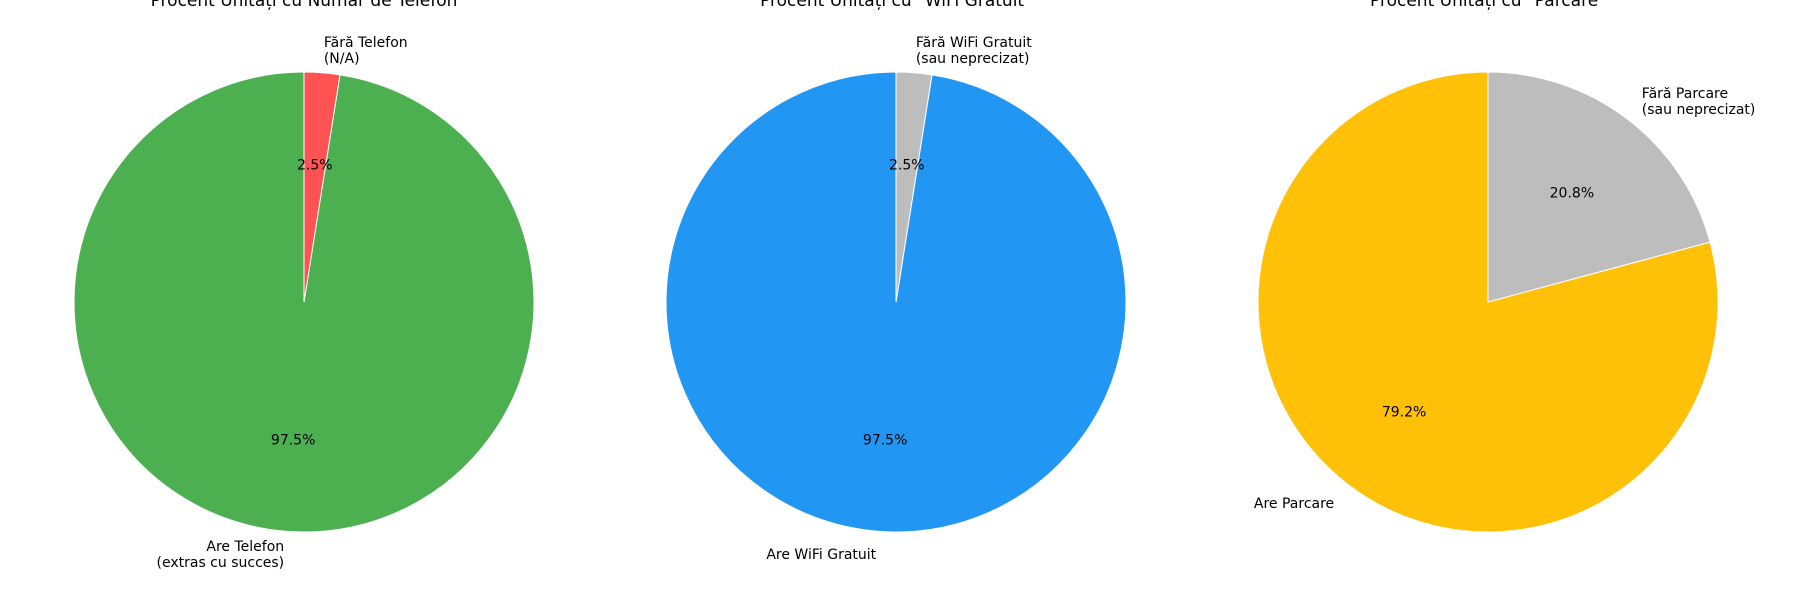  What do you see at coordinates (1404, 413) in the screenshot?
I see `slice-percent-label: 79.2%` at bounding box center [1404, 413].